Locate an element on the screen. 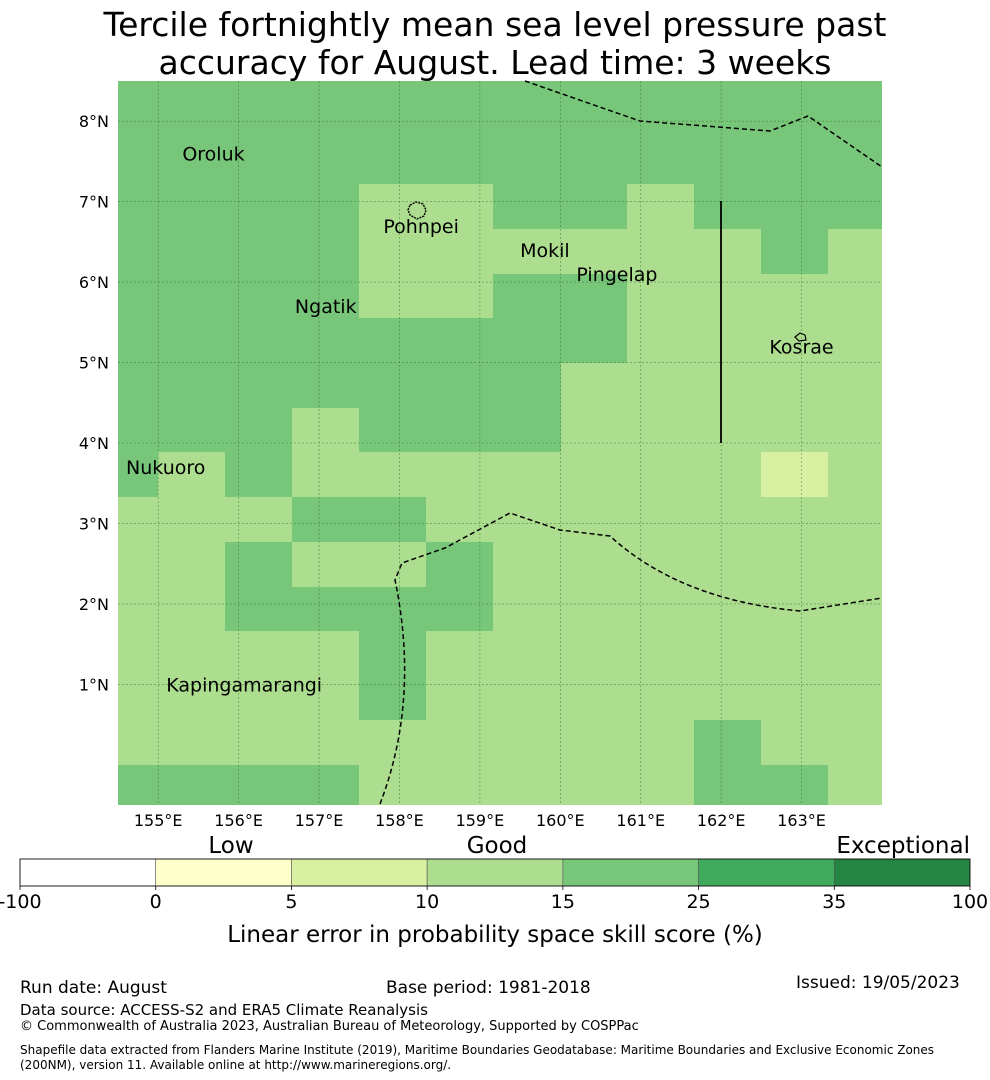 The width and height of the screenshot is (990, 1080). run-date: Run date: August is located at coordinates (93, 988).